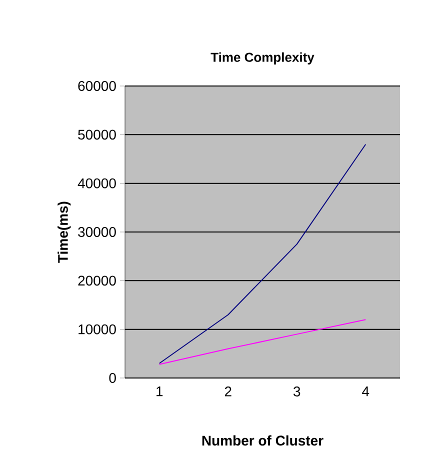 The image size is (435, 464). Describe the element at coordinates (64, 232) in the screenshot. I see `y-axis-title: Time(ms)` at that location.